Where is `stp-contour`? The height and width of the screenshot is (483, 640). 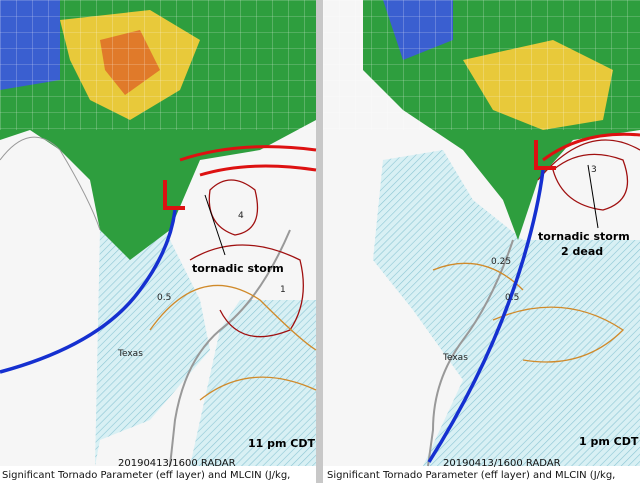 stp-contour is located at coordinates (246, 258).